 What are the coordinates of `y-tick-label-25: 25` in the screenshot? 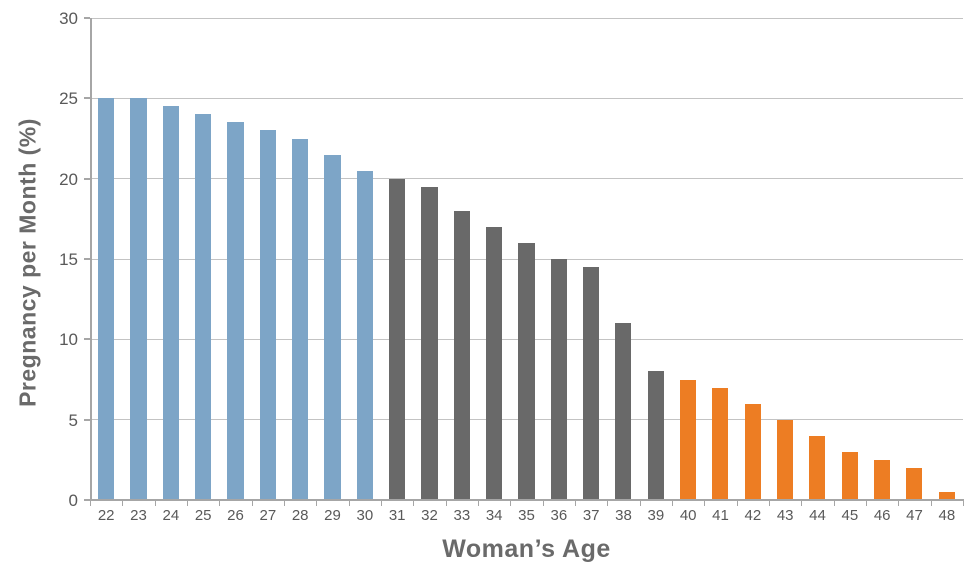 It's located at (68, 99).